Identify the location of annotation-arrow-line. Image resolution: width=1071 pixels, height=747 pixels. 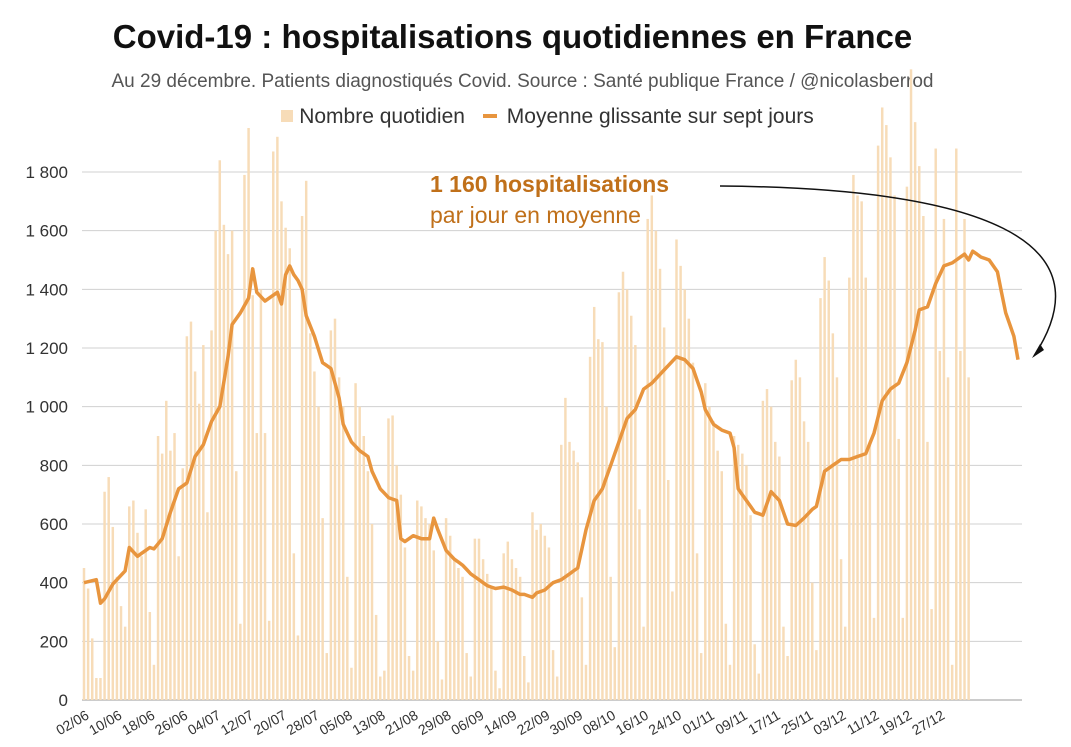
(888, 271).